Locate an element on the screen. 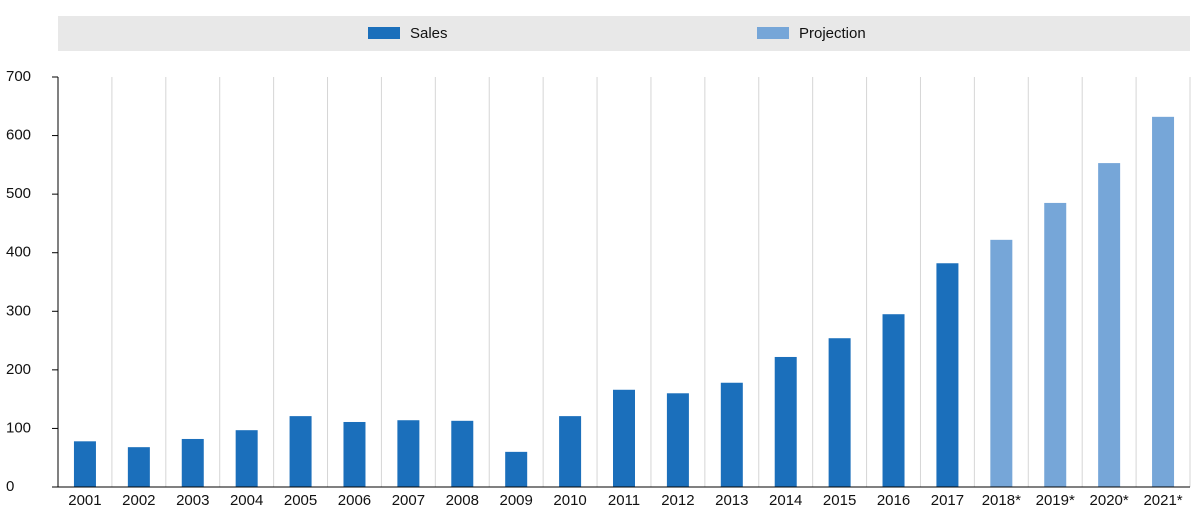  x-tick-label: 2020* is located at coordinates (1109, 500).